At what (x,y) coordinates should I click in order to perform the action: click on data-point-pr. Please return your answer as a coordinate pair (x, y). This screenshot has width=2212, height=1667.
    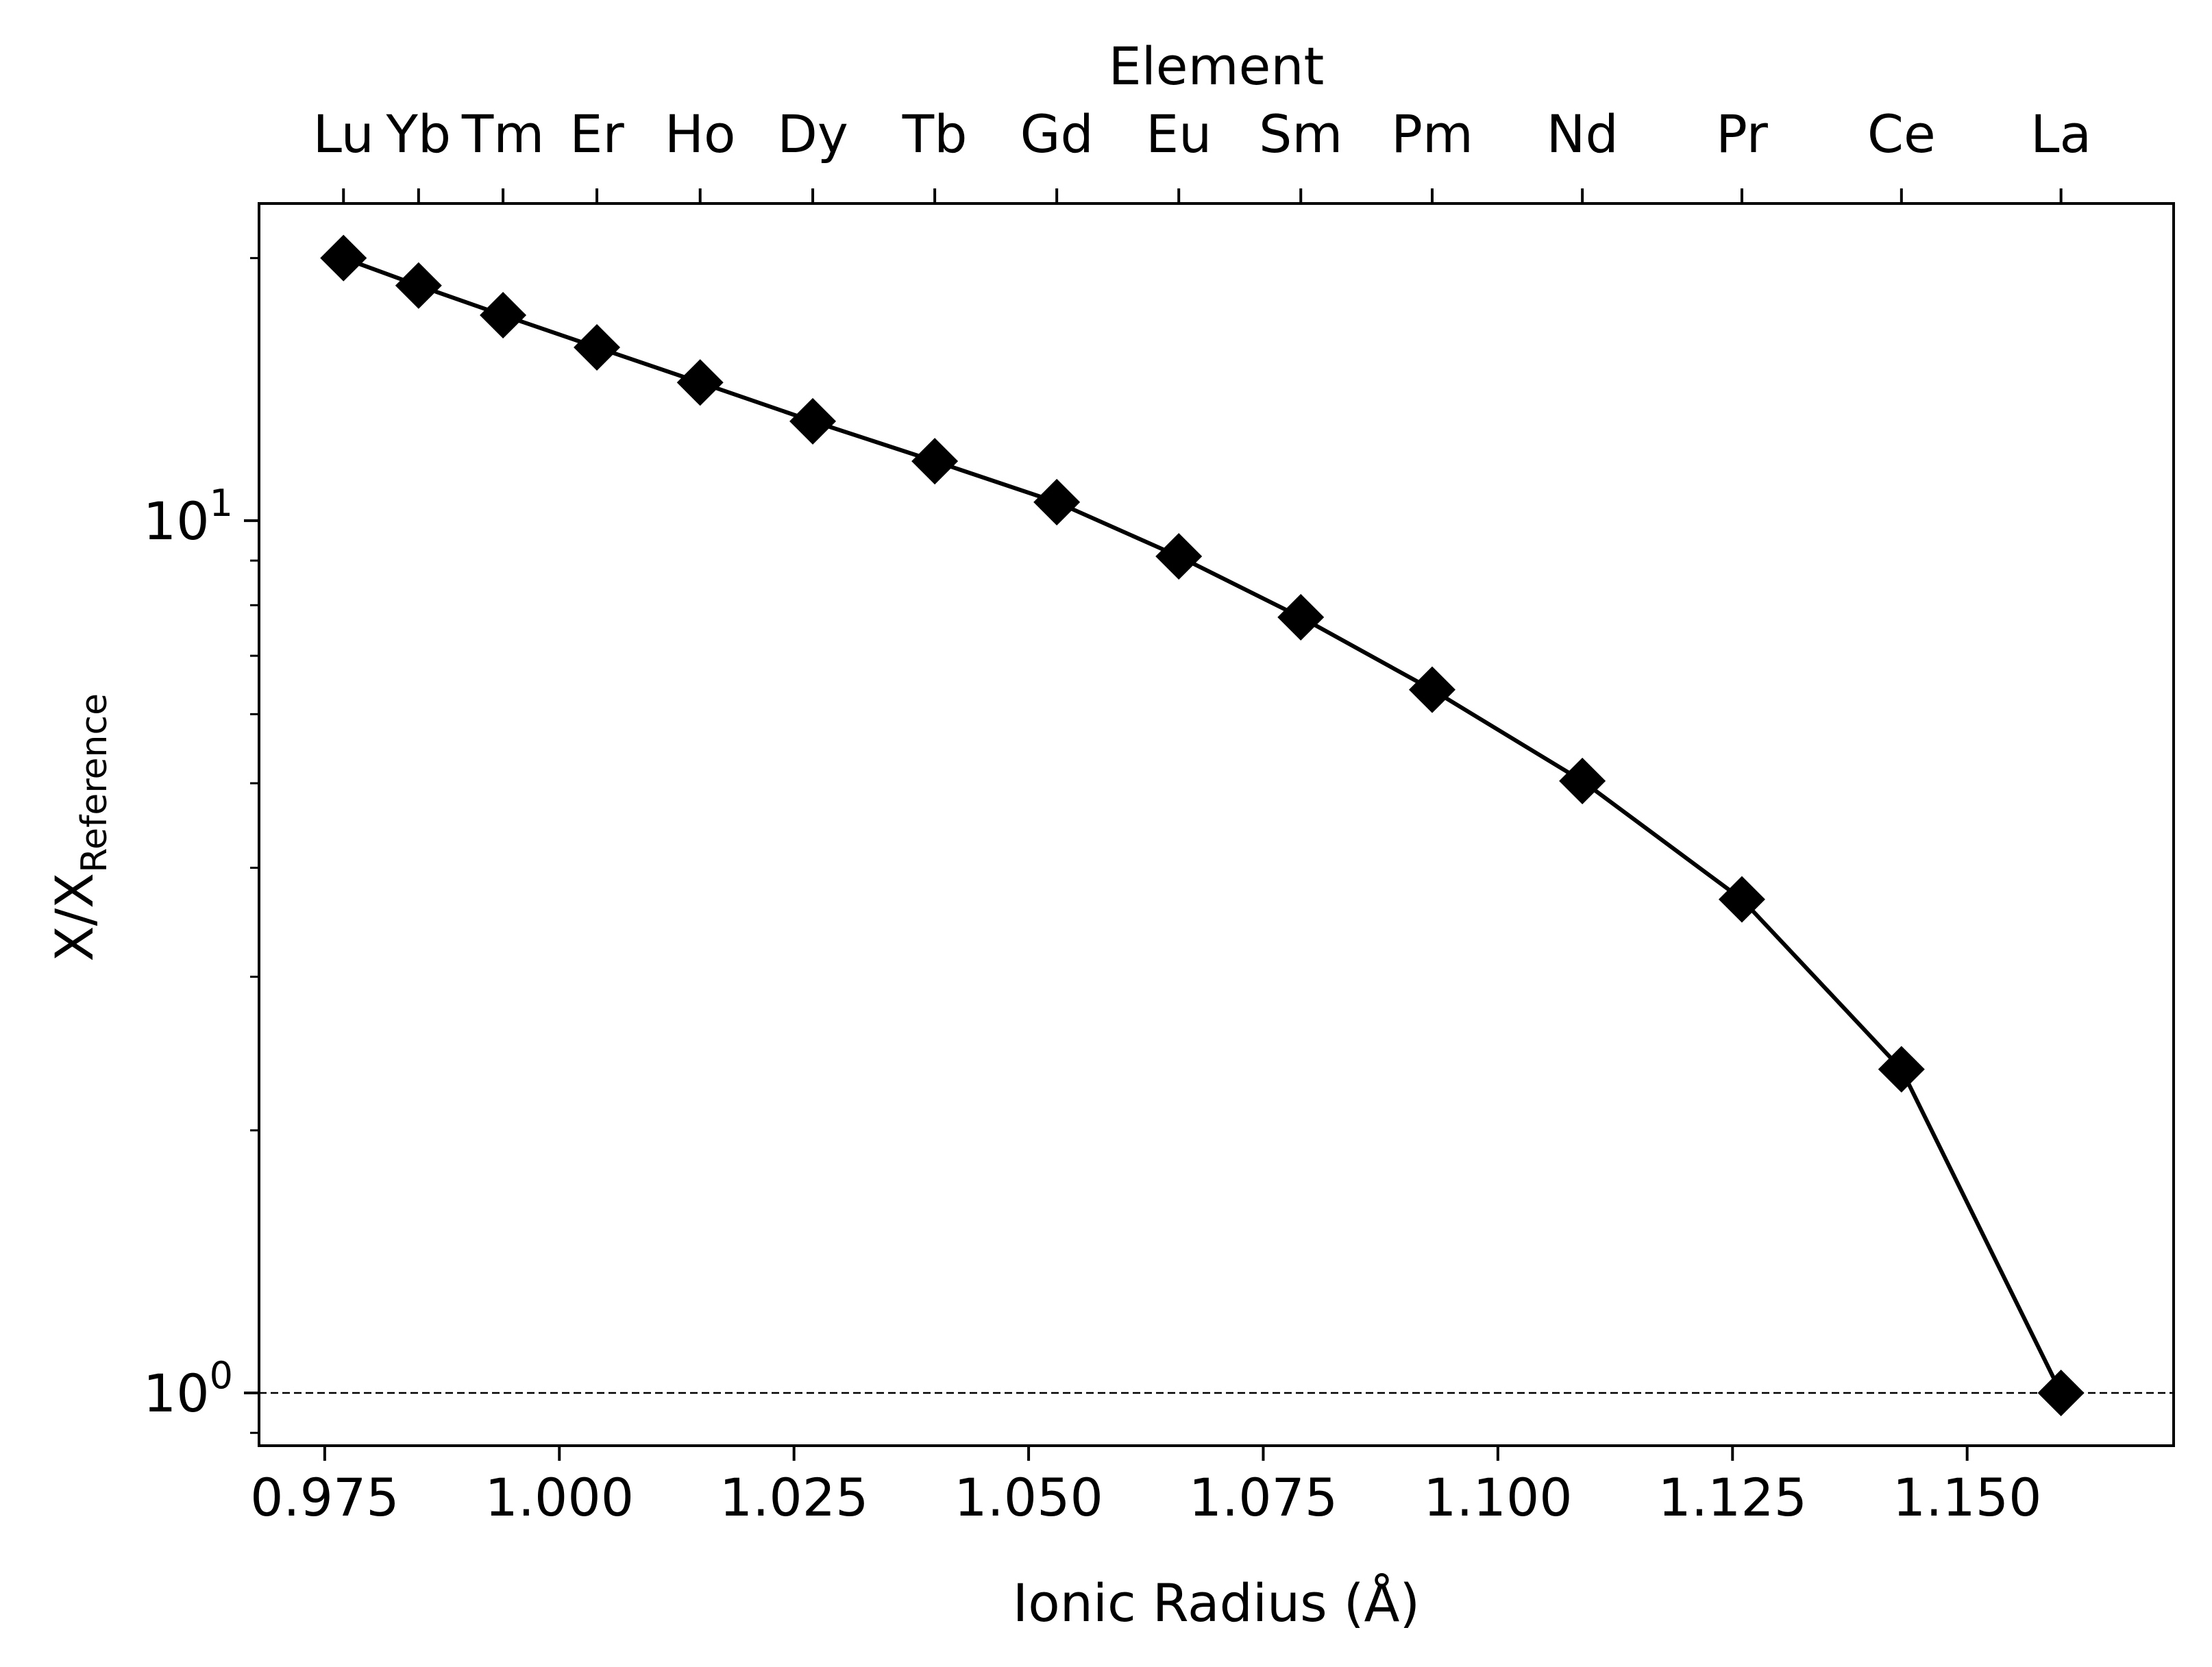
    Looking at the image, I should click on (1742, 900).